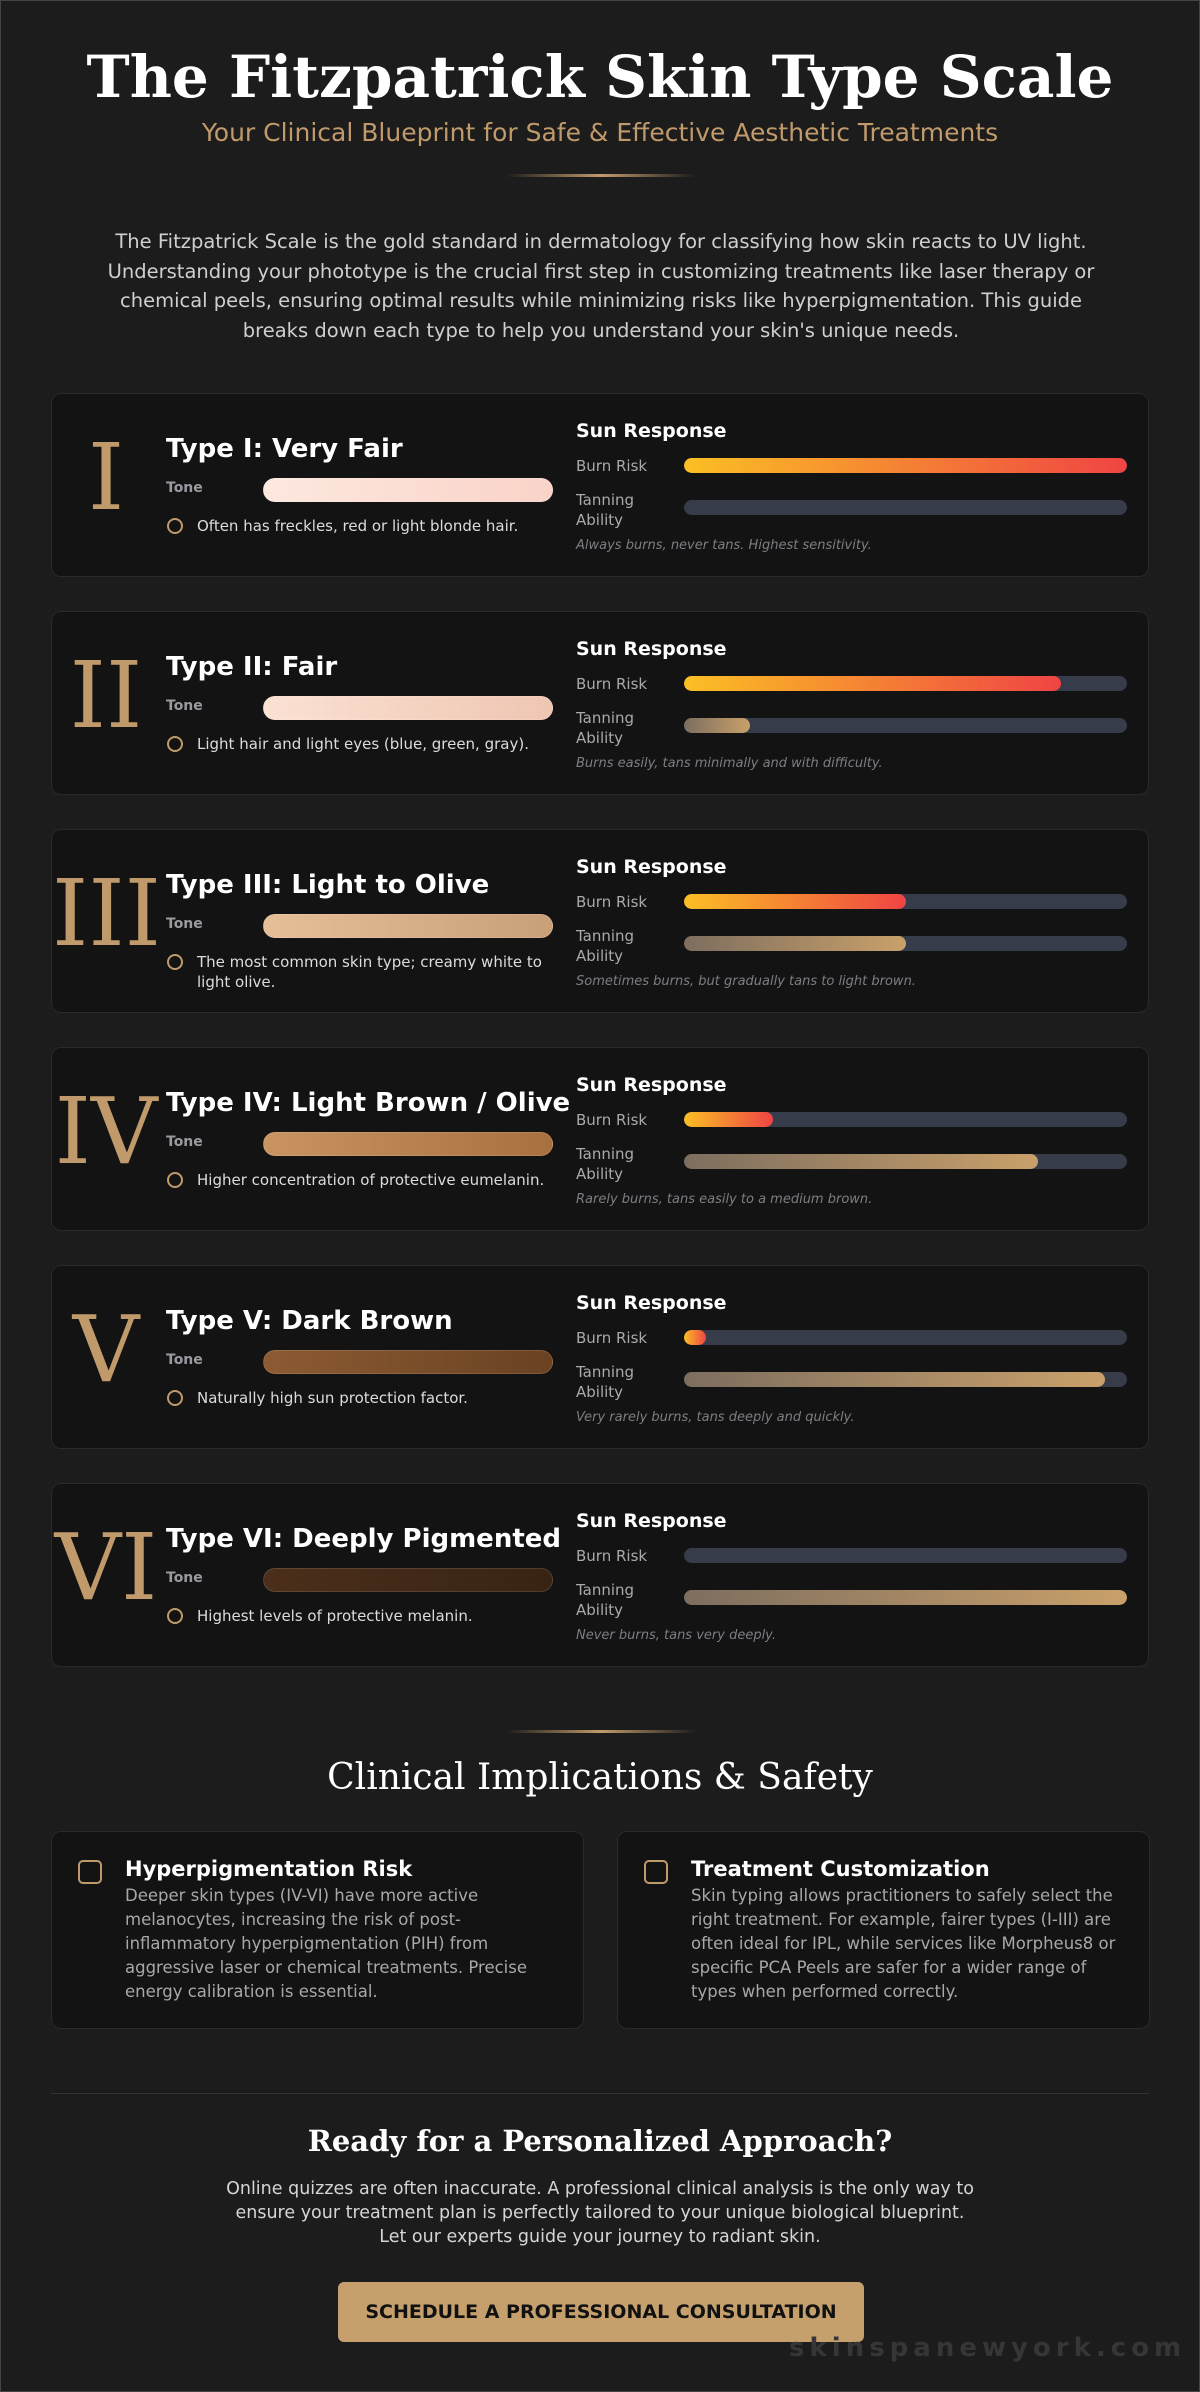 This screenshot has height=2392, width=1200. I want to click on type-name: Type I: Very Fair, so click(284, 449).